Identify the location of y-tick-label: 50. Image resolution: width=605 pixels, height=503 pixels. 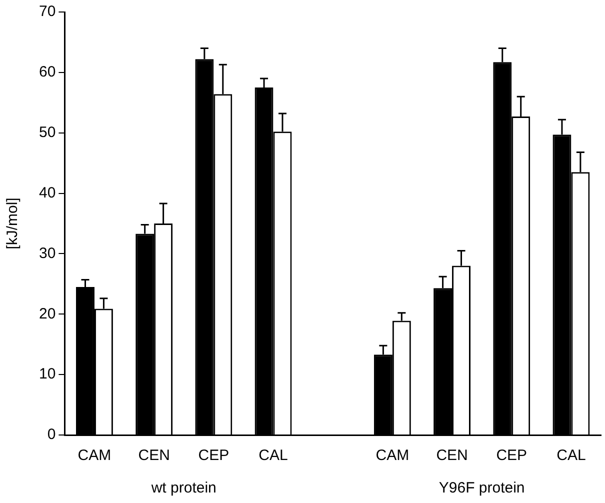
(47, 132).